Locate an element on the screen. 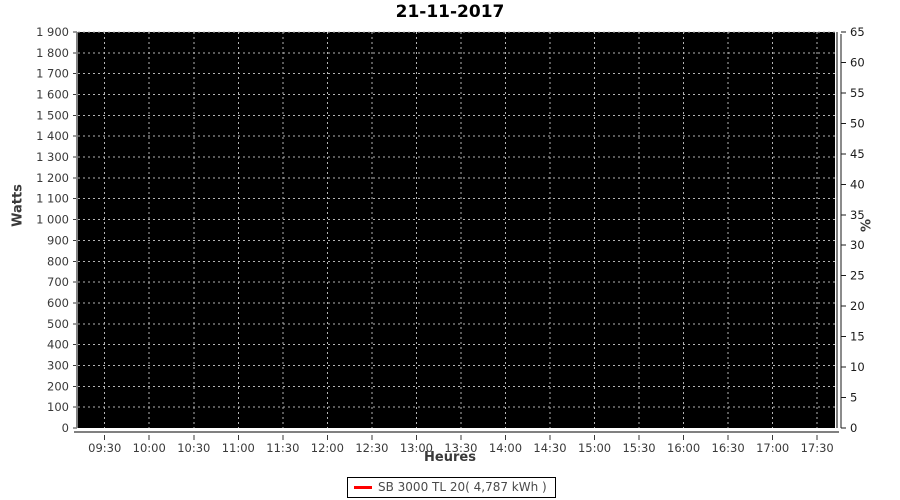  svg-text: 40 is located at coordinates (857, 184).